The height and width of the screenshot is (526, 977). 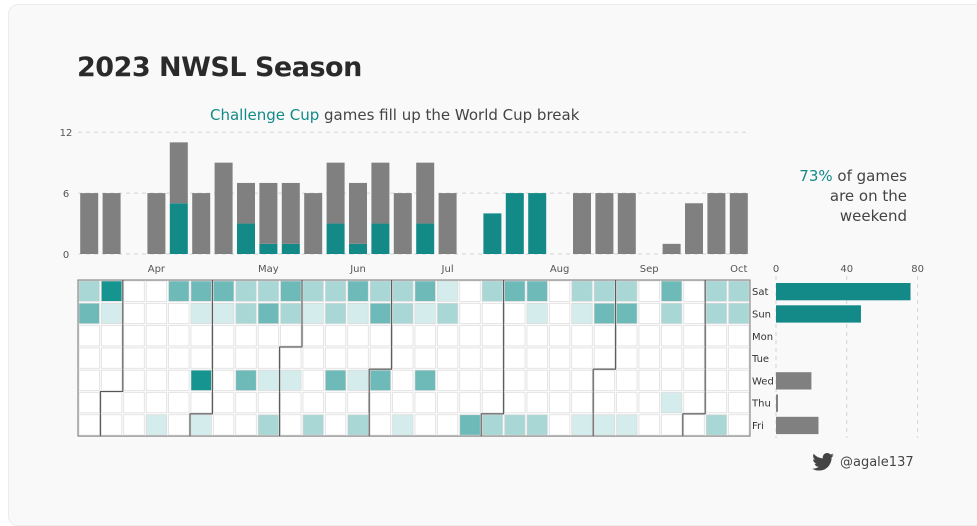 What do you see at coordinates (560, 269) in the screenshot?
I see `month-label: Aug` at bounding box center [560, 269].